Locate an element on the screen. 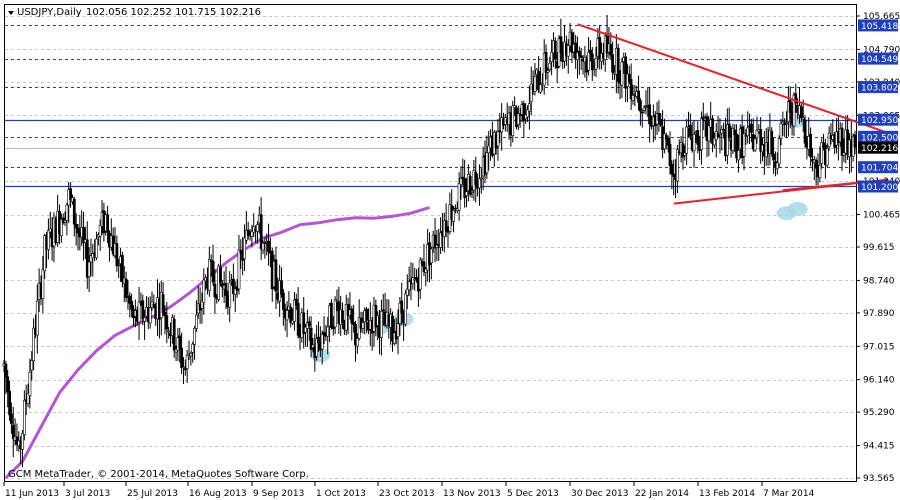  x-tick-label-12: 7 Mar 2014 is located at coordinates (789, 494).